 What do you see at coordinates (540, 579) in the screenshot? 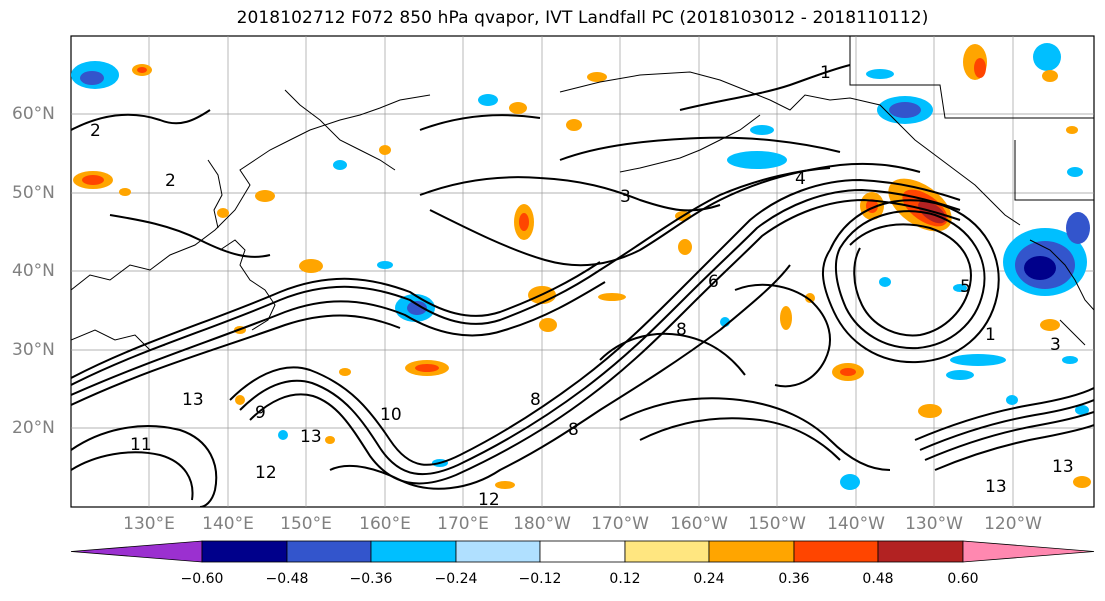
I see `colorbar-tick: −0.12` at bounding box center [540, 579].